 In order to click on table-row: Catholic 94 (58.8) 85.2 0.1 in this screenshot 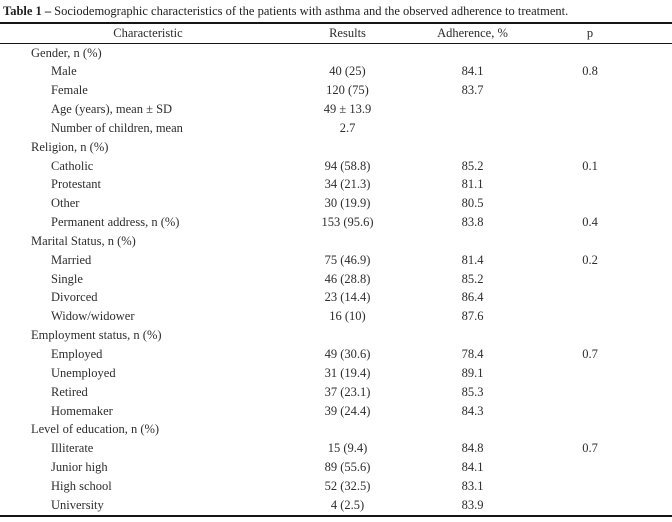, I will do `click(336, 166)`.